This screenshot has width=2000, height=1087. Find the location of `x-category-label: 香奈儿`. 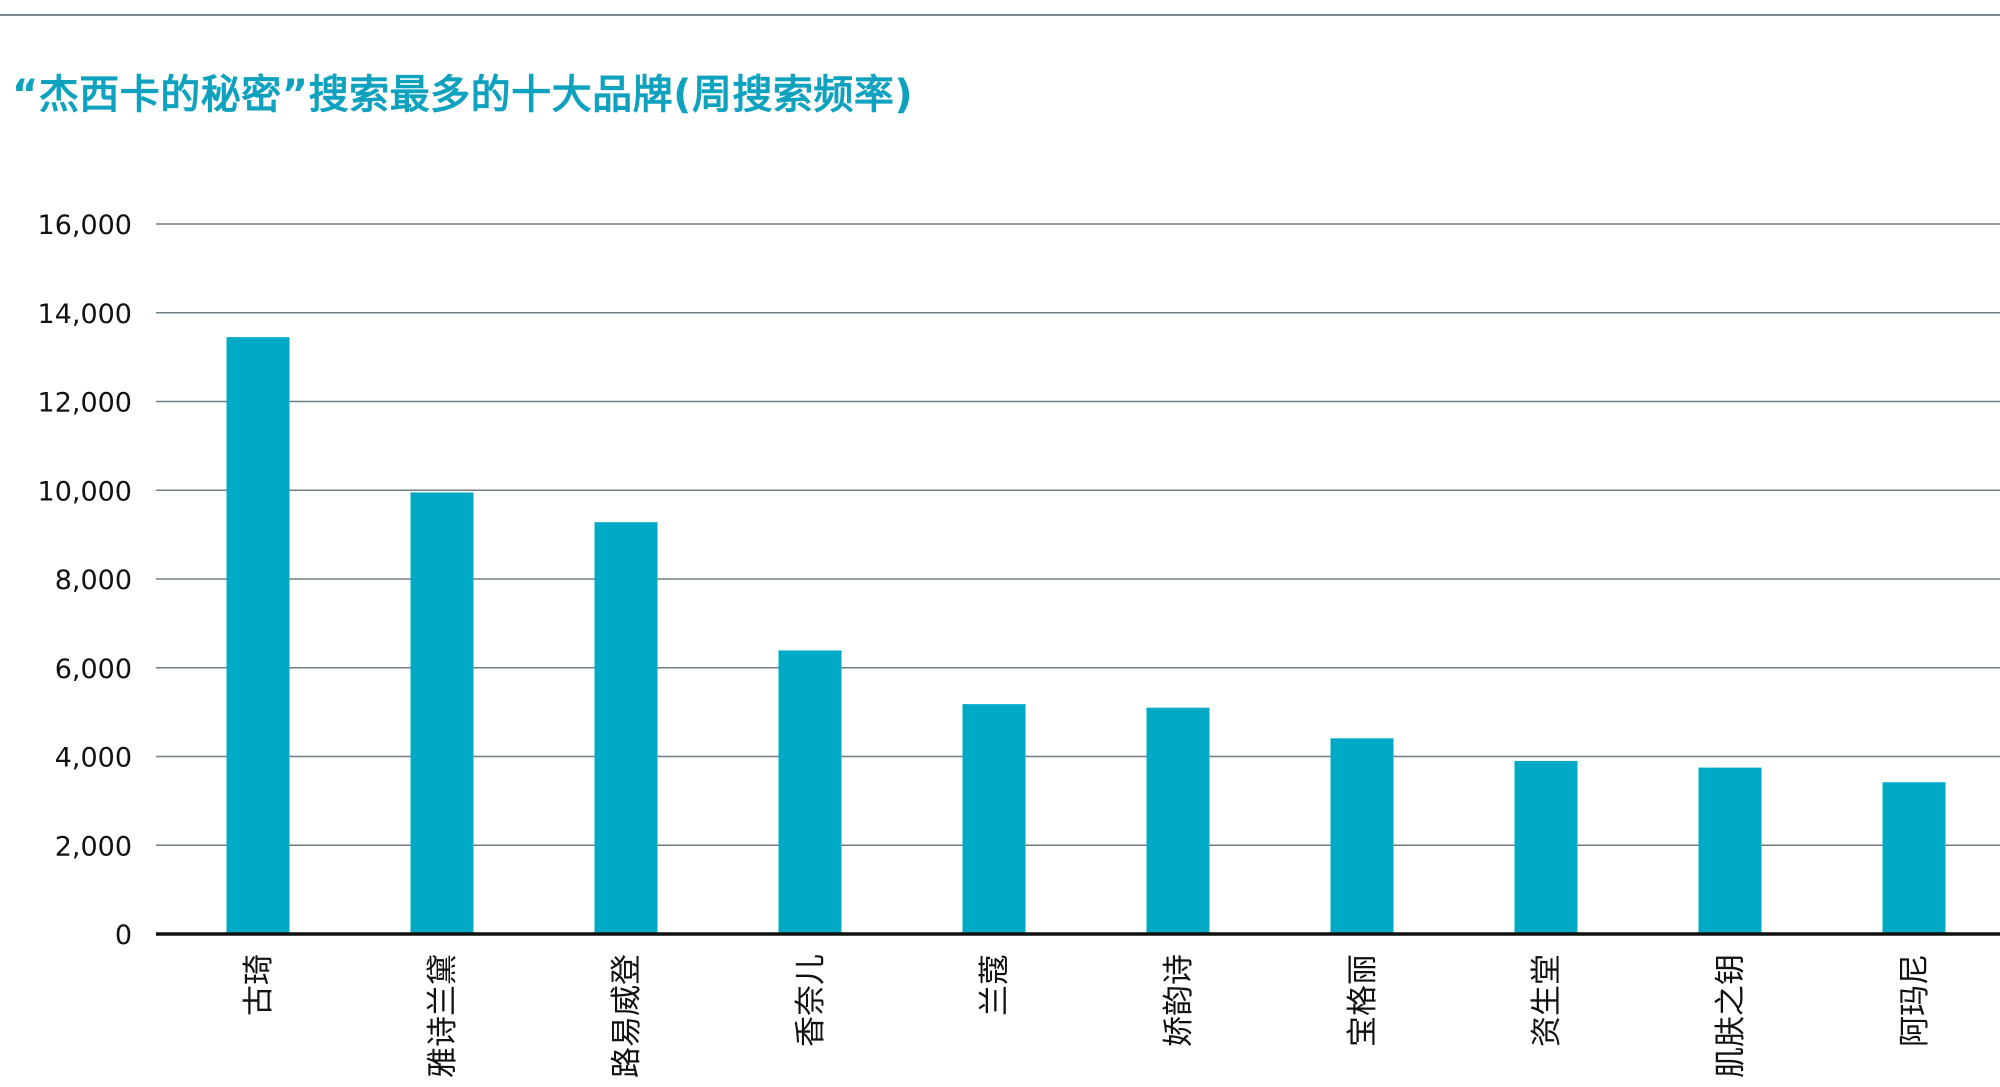

x-category-label: 香奈儿 is located at coordinates (811, 1000).